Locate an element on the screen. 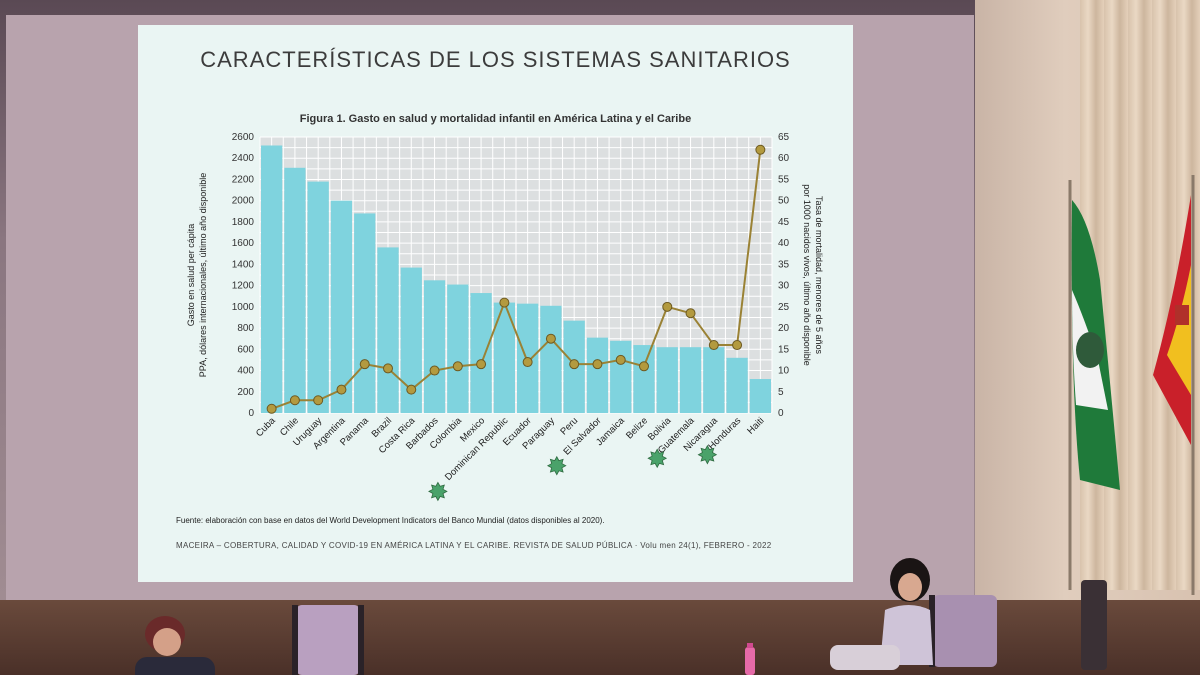 The height and width of the screenshot is (675, 1200). y-tick-label: 2600 is located at coordinates (243, 137).